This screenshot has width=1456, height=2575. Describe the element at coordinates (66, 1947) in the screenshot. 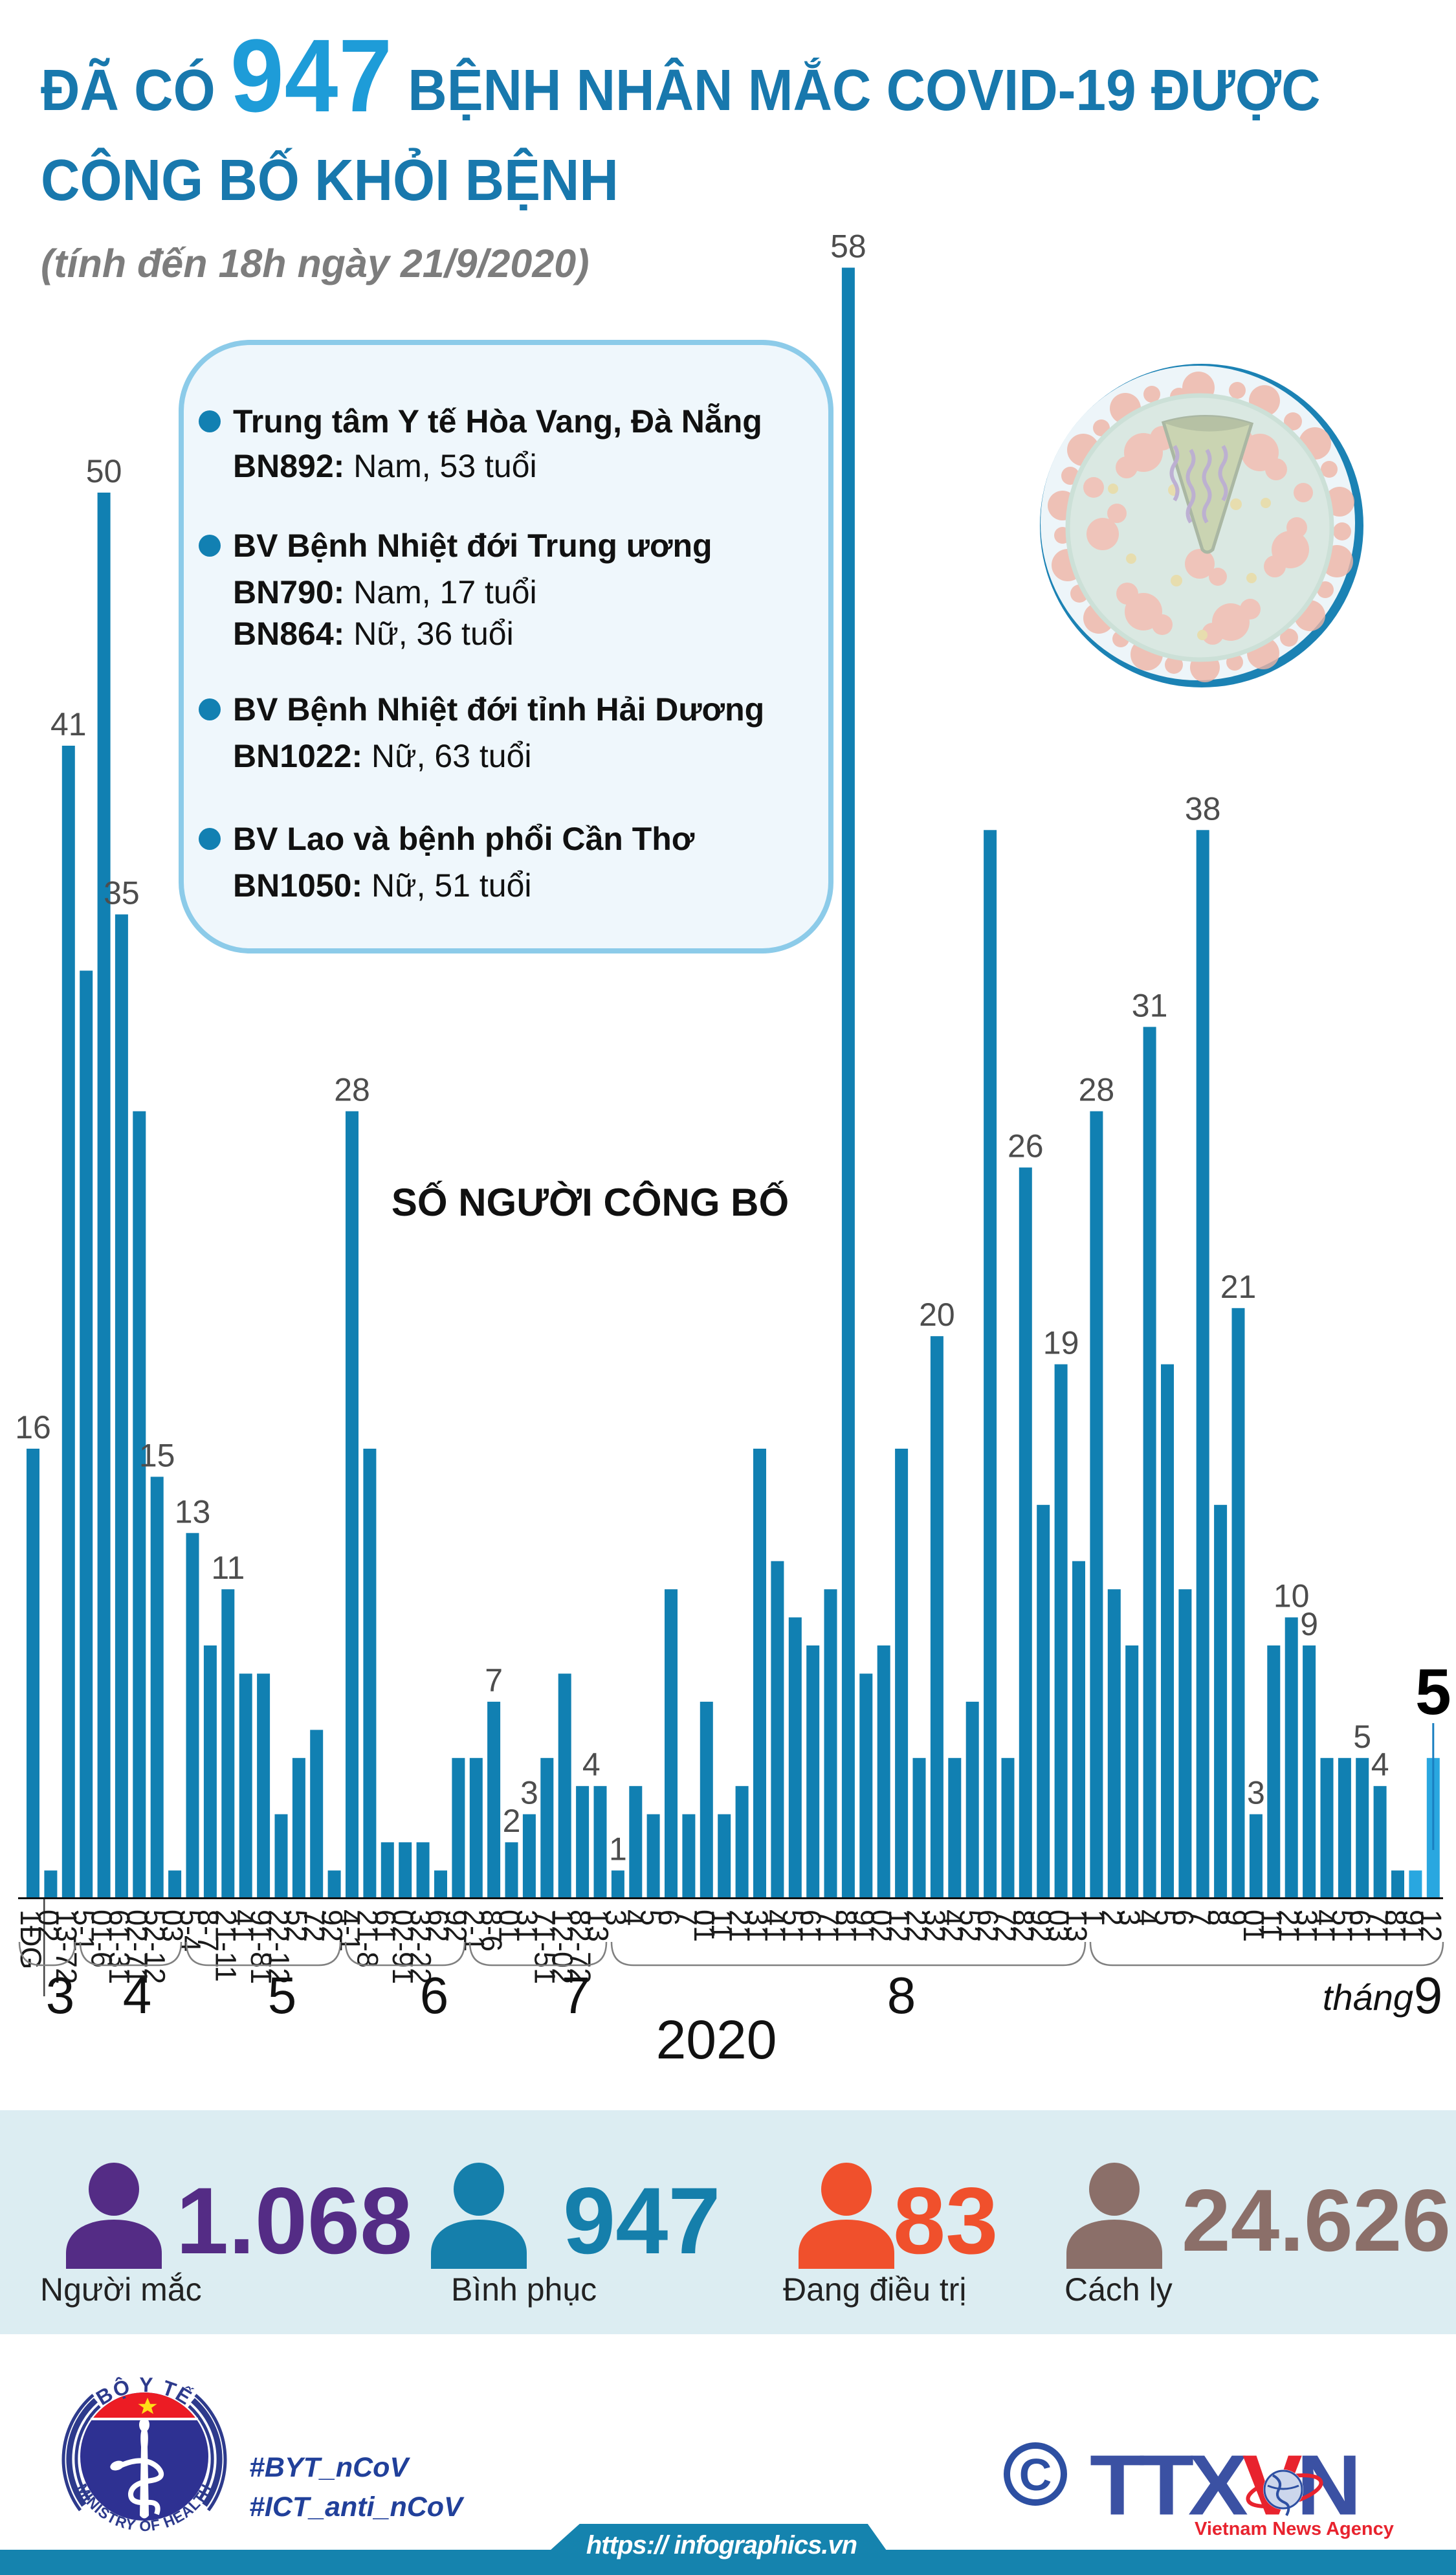

I see `svg-text: 13-72` at that location.